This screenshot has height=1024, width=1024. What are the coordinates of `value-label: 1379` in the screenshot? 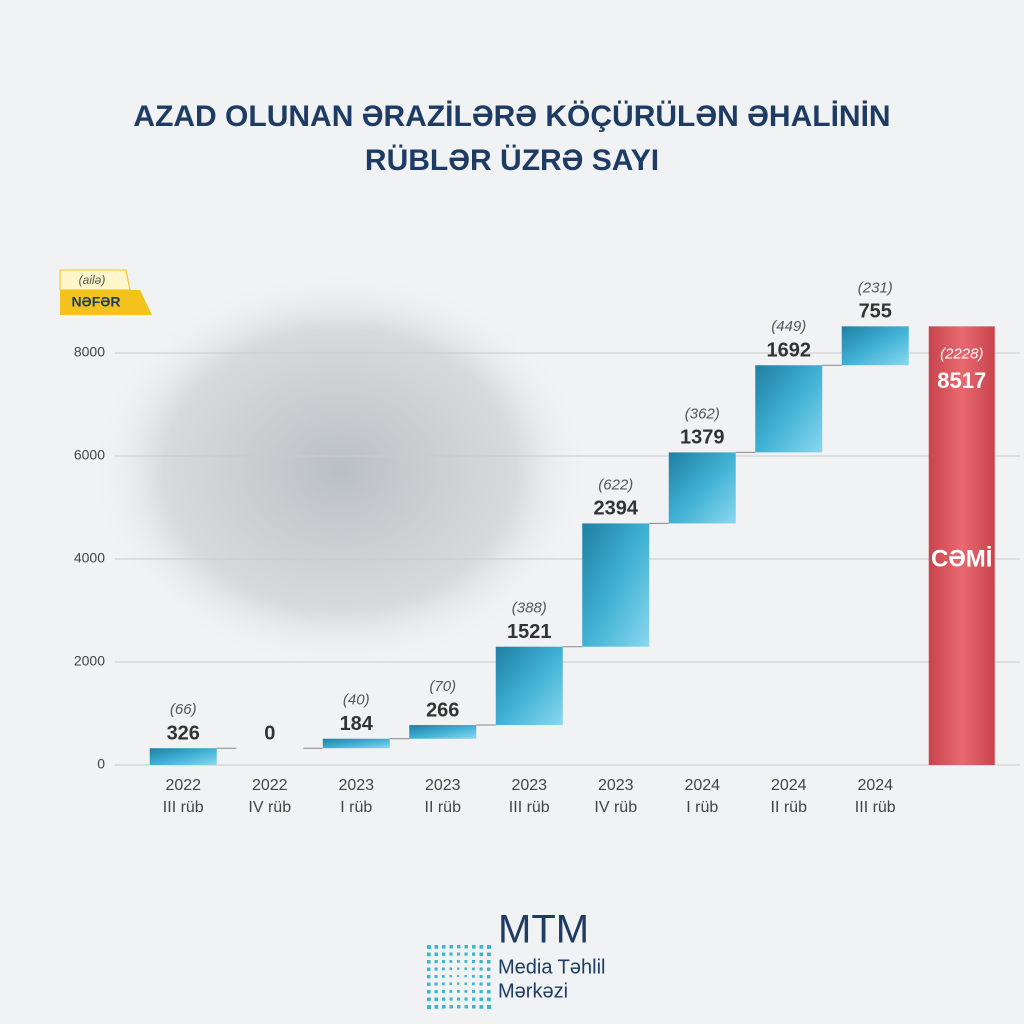 It's located at (702, 438).